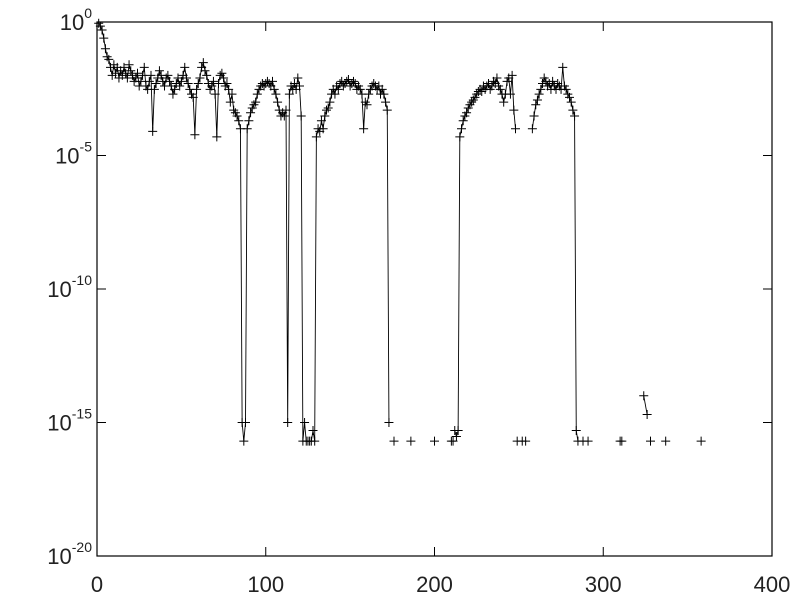  I want to click on y-tick-label-1: 10-5, so click(73, 154).